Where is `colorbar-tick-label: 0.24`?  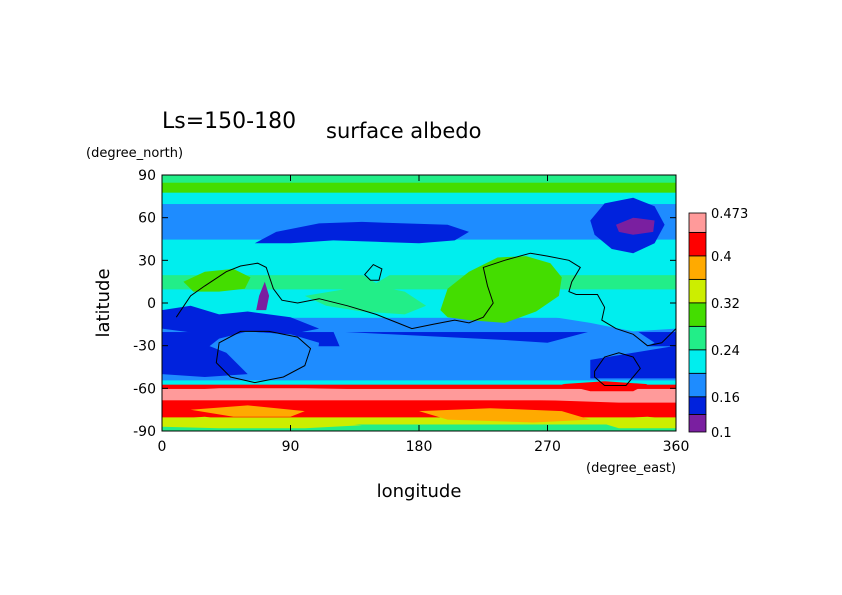
colorbar-tick-label: 0.24 is located at coordinates (725, 351).